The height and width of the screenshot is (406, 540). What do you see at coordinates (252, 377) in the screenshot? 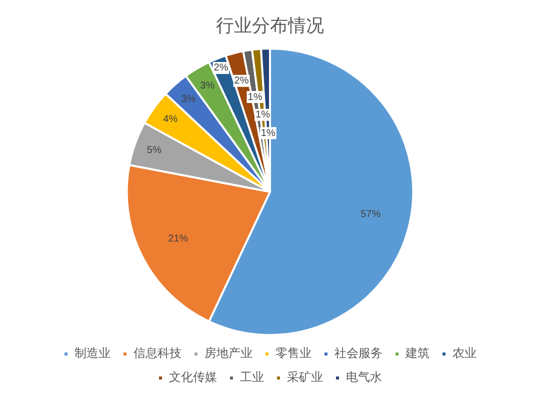
I see `legend-label: 工业` at bounding box center [252, 377].